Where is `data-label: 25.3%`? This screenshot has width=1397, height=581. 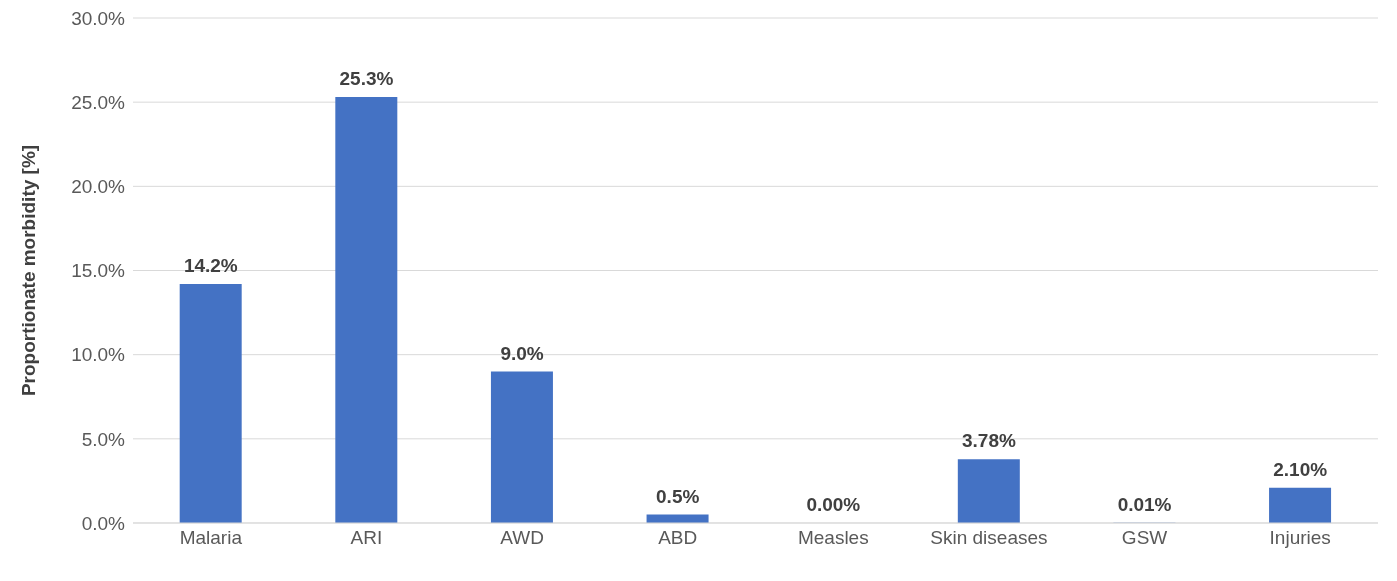
data-label: 25.3% is located at coordinates (366, 79).